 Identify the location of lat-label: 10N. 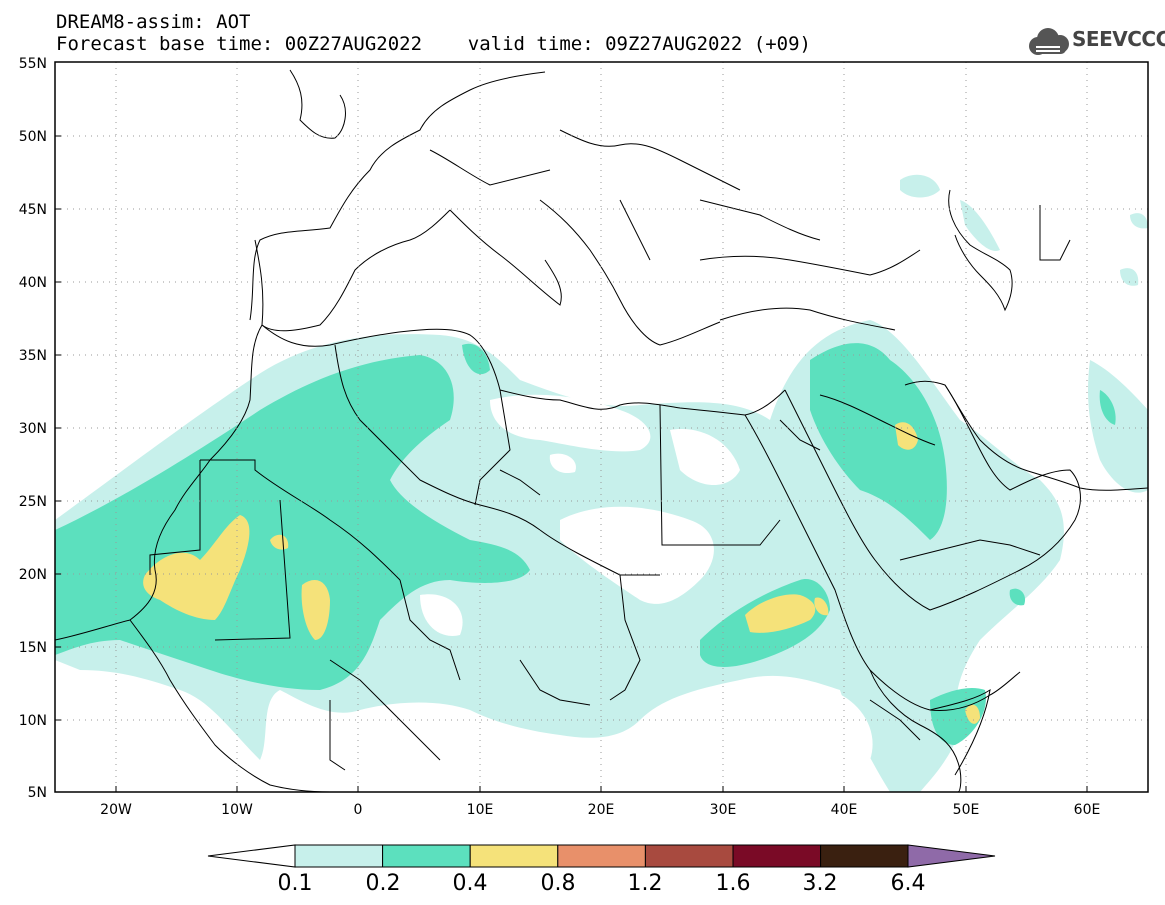
(33, 721).